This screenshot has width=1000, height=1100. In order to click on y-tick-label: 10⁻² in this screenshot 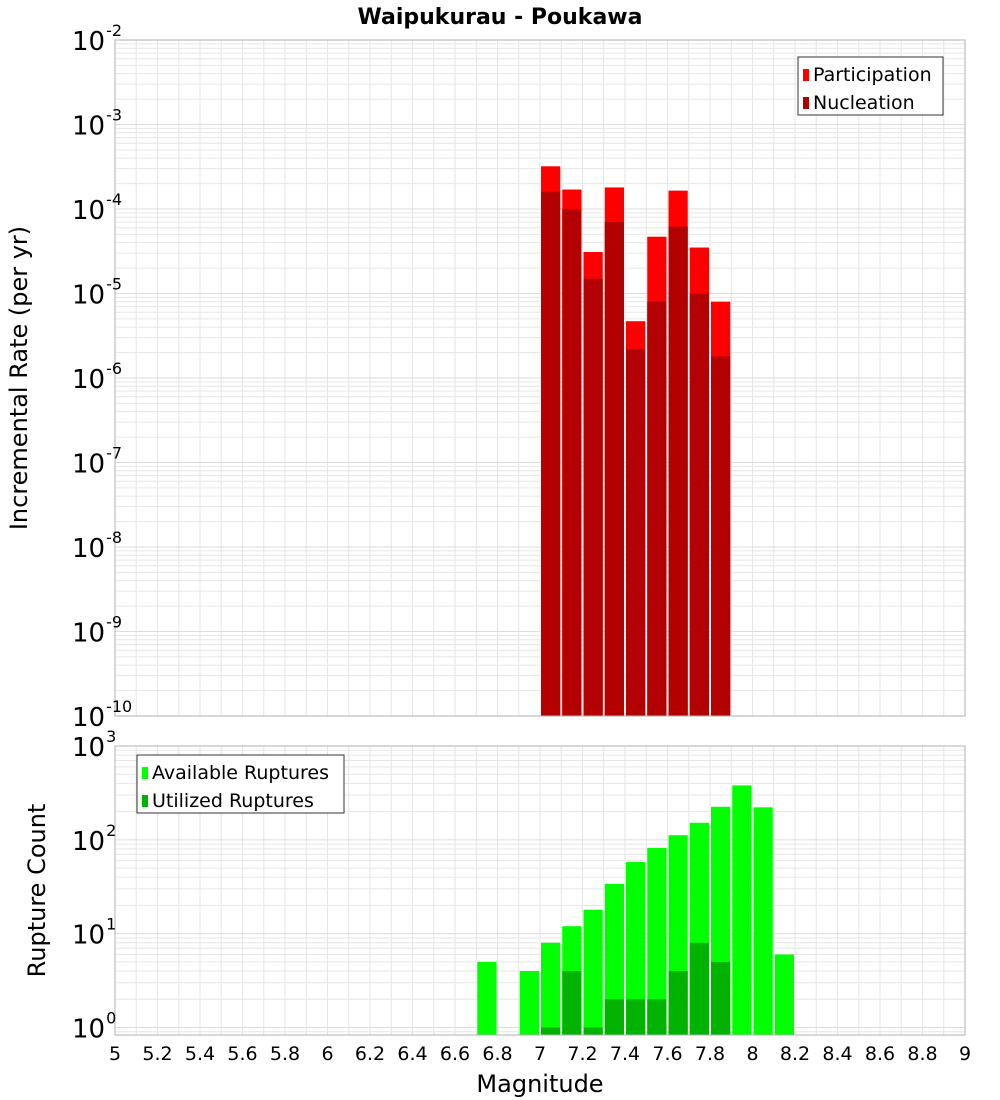, I will do `click(97, 39)`.